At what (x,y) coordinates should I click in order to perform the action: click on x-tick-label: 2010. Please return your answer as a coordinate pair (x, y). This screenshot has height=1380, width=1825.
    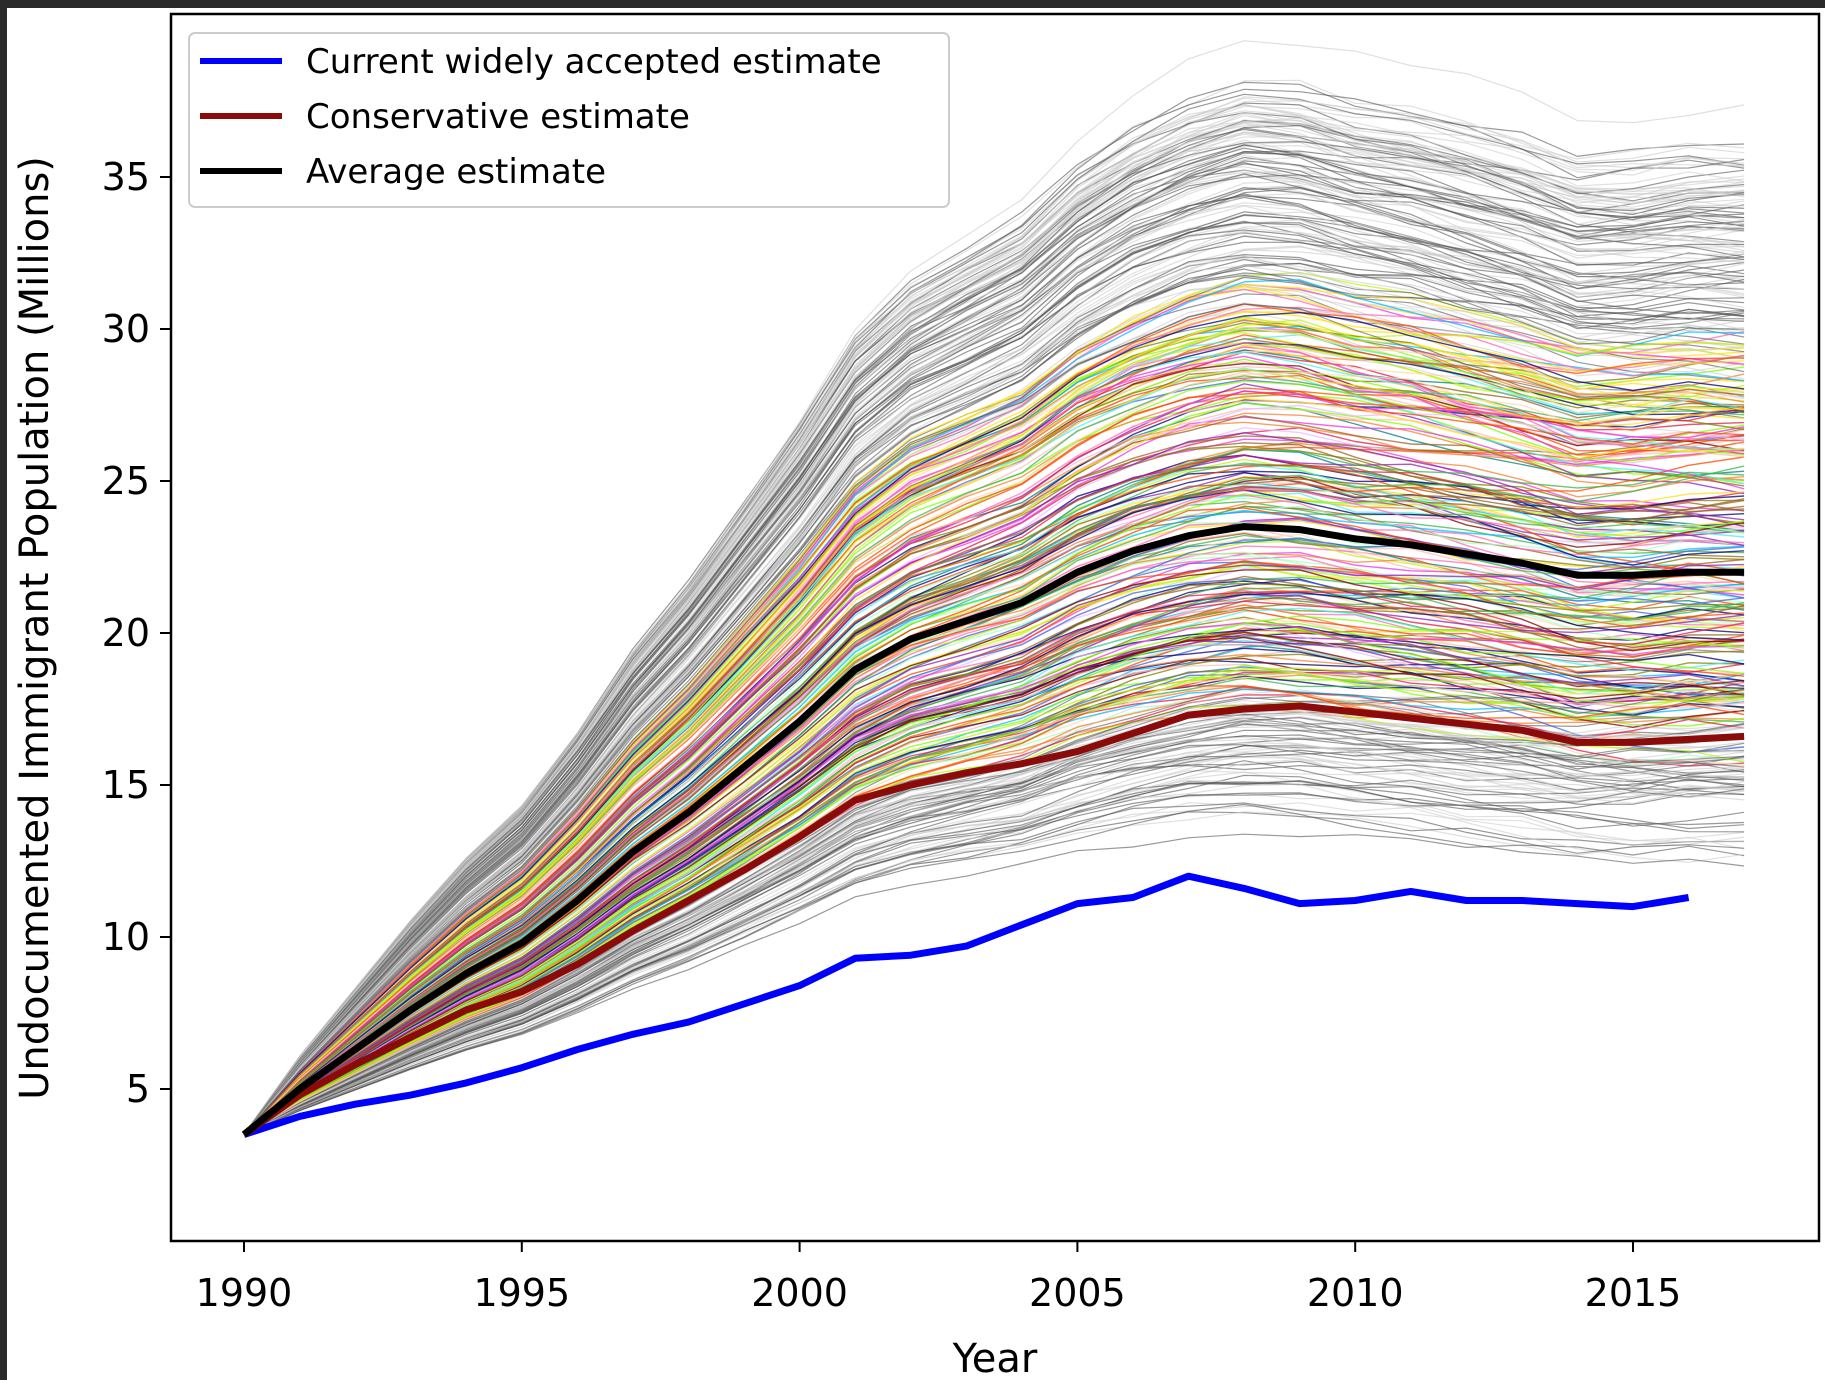
    Looking at the image, I should click on (1355, 1293).